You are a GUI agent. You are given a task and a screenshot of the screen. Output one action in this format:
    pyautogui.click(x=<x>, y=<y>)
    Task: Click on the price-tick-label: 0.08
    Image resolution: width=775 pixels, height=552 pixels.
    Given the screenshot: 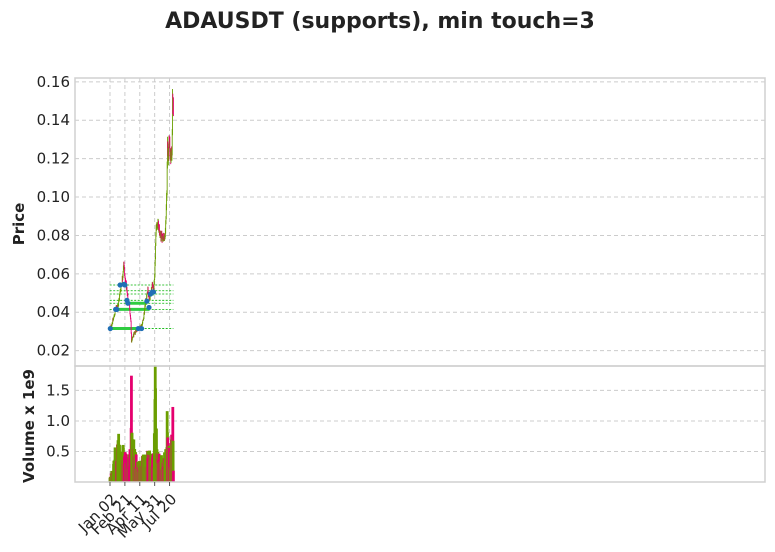 What is the action you would take?
    pyautogui.click(x=53, y=235)
    